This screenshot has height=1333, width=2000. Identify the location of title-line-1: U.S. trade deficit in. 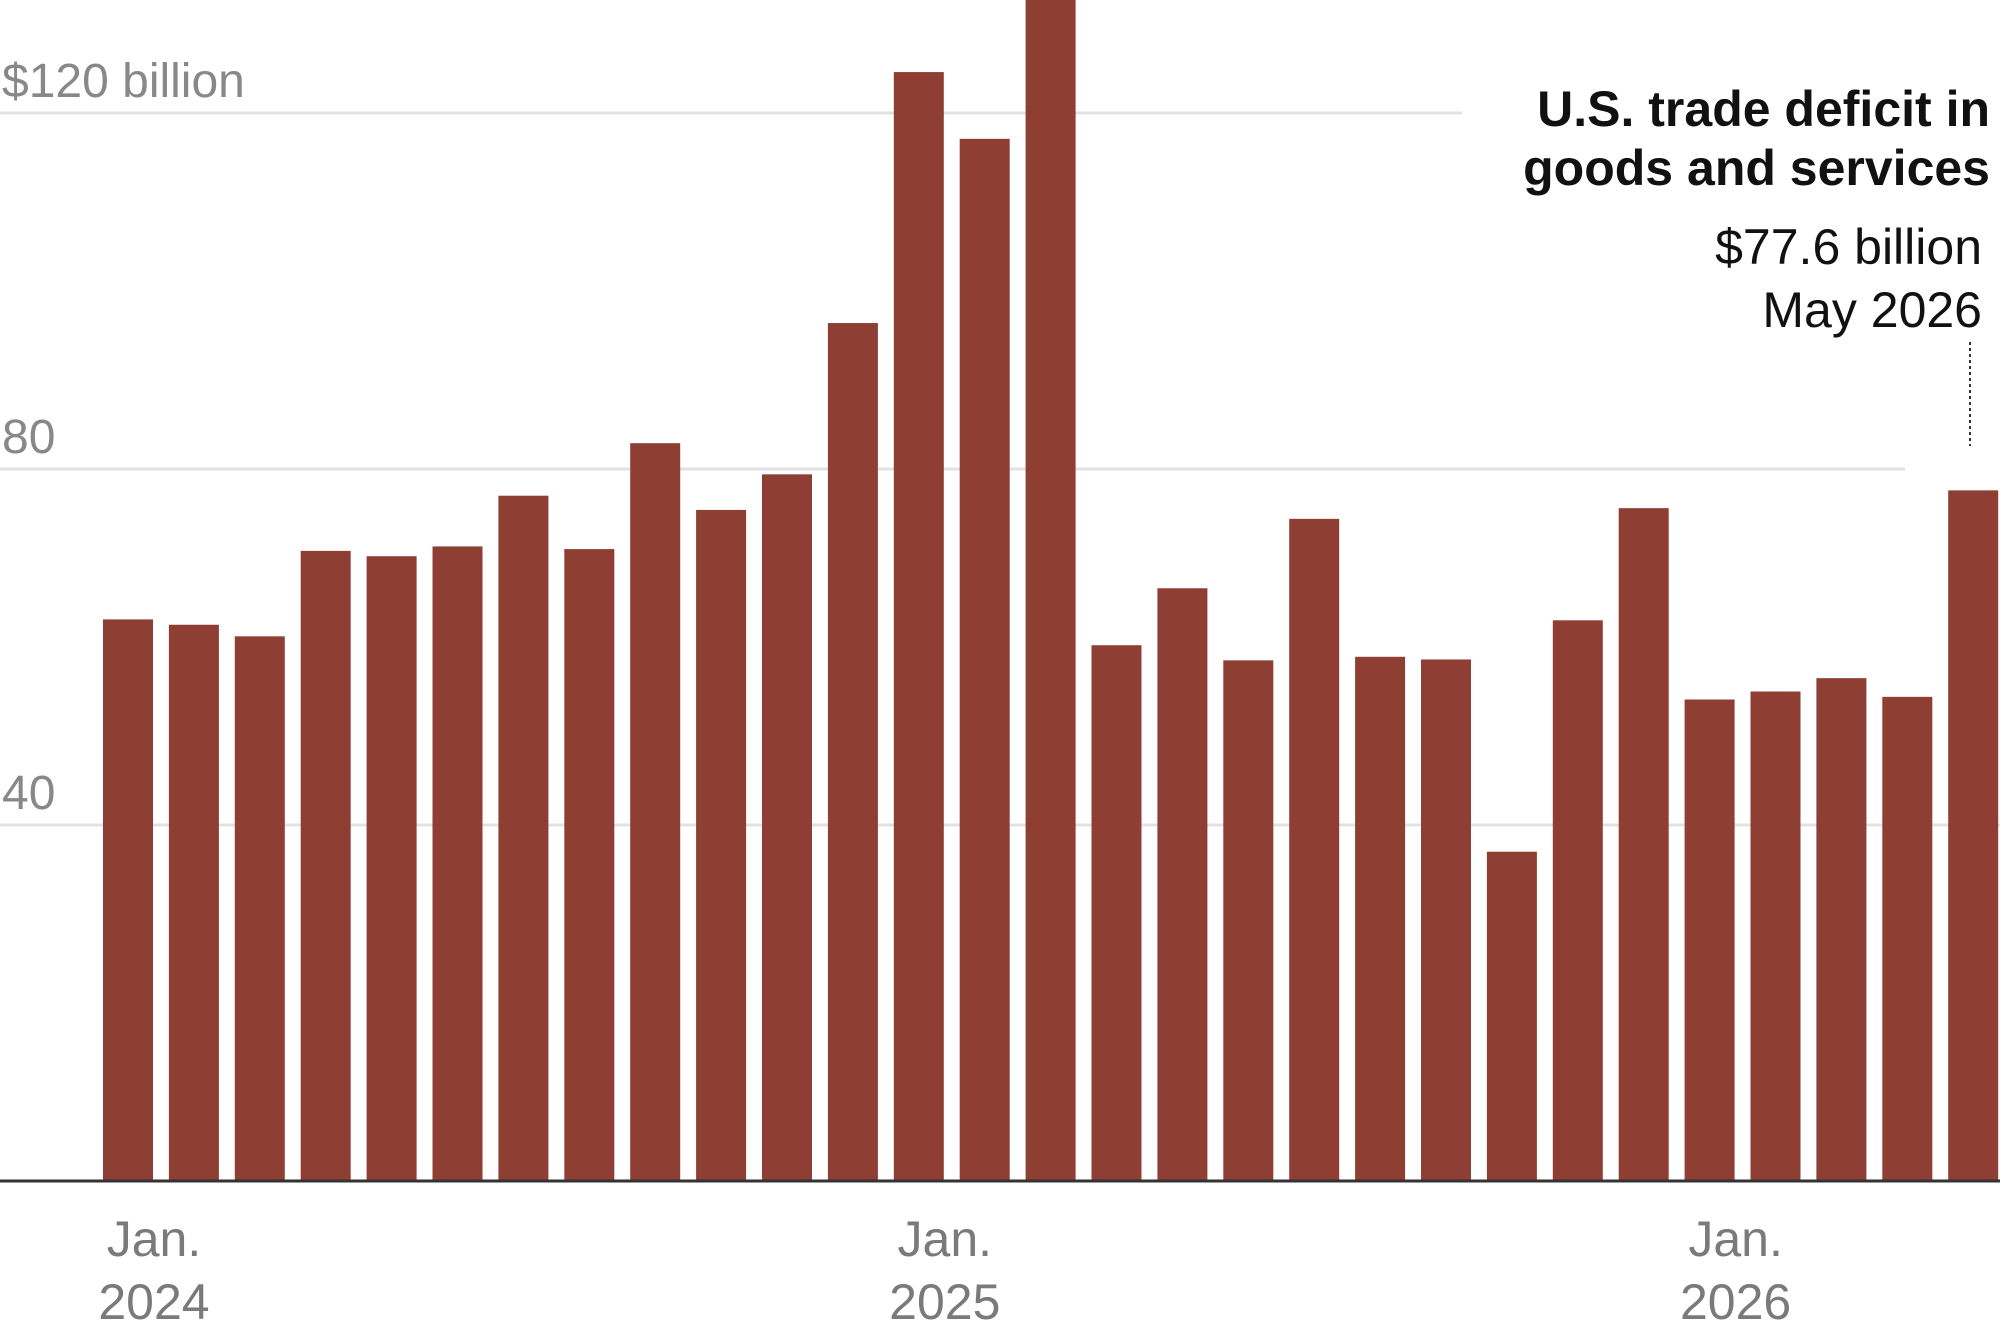
(1763, 109).